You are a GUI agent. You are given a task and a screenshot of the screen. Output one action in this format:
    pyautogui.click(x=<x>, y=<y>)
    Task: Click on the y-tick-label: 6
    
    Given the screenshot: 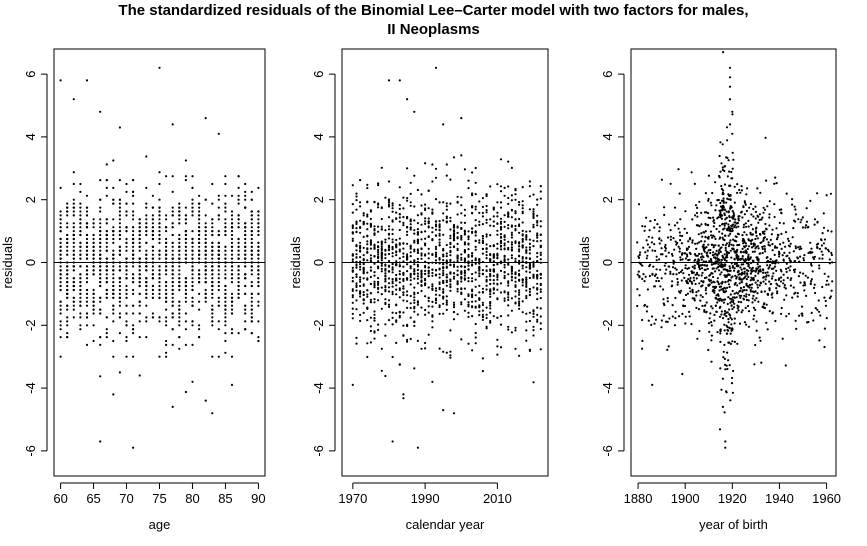 What is the action you would take?
    pyautogui.click(x=30, y=74)
    